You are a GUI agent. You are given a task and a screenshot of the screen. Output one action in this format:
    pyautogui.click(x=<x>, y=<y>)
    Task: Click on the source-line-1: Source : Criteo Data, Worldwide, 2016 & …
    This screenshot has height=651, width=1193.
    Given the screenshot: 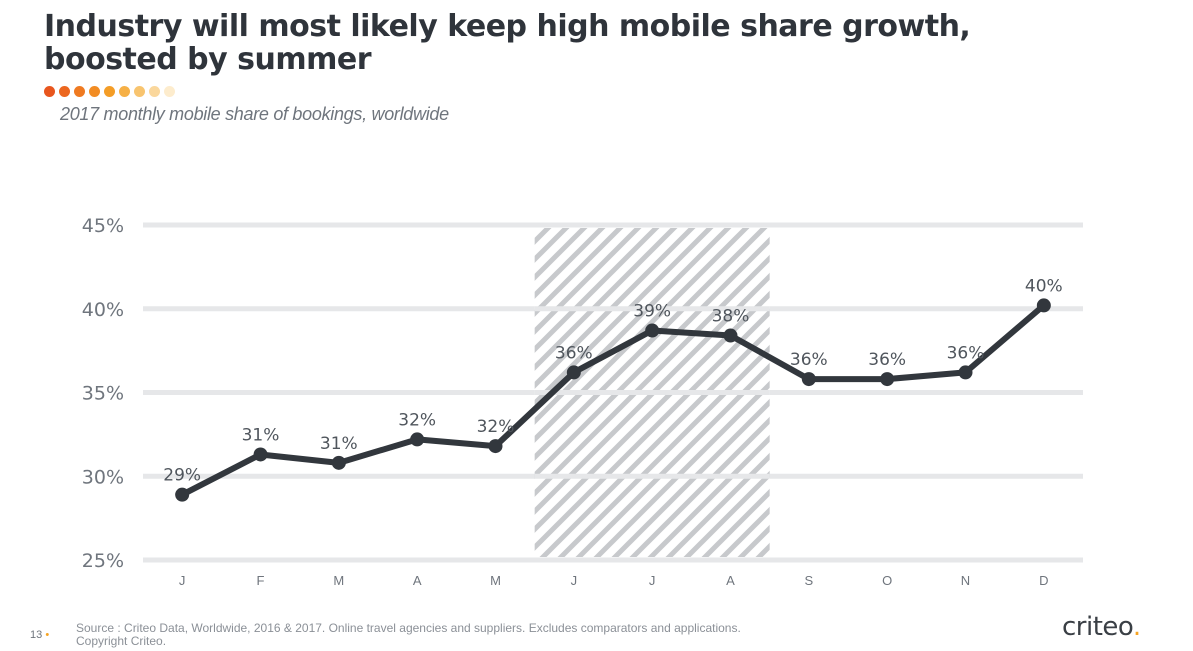 What is the action you would take?
    pyautogui.click(x=408, y=628)
    